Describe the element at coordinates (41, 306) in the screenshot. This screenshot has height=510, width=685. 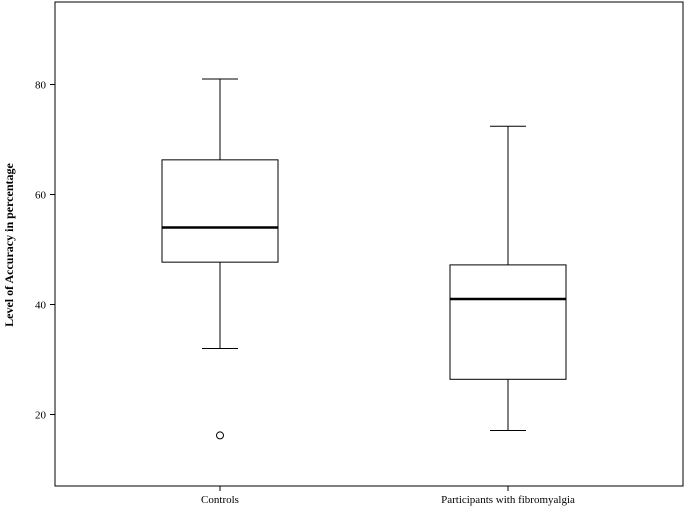
I see `y-tick-label-1: 40` at that location.